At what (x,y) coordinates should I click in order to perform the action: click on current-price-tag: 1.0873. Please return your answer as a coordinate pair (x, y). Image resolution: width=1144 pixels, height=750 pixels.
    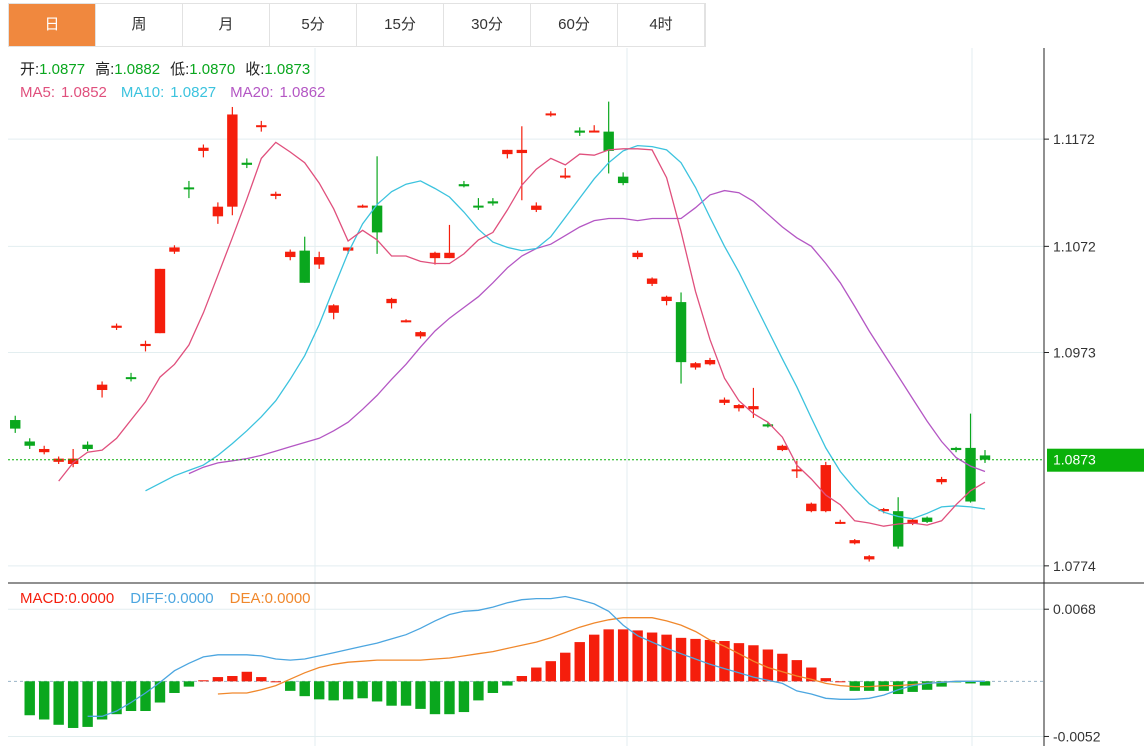
    Looking at the image, I should click on (576, 460).